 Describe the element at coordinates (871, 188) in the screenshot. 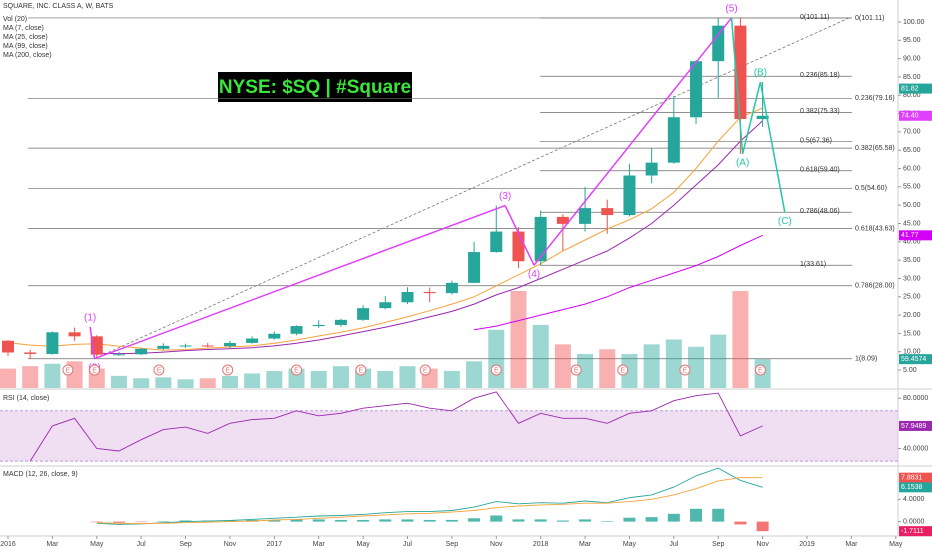

I see `fib-label: 0.5(54.60)` at that location.